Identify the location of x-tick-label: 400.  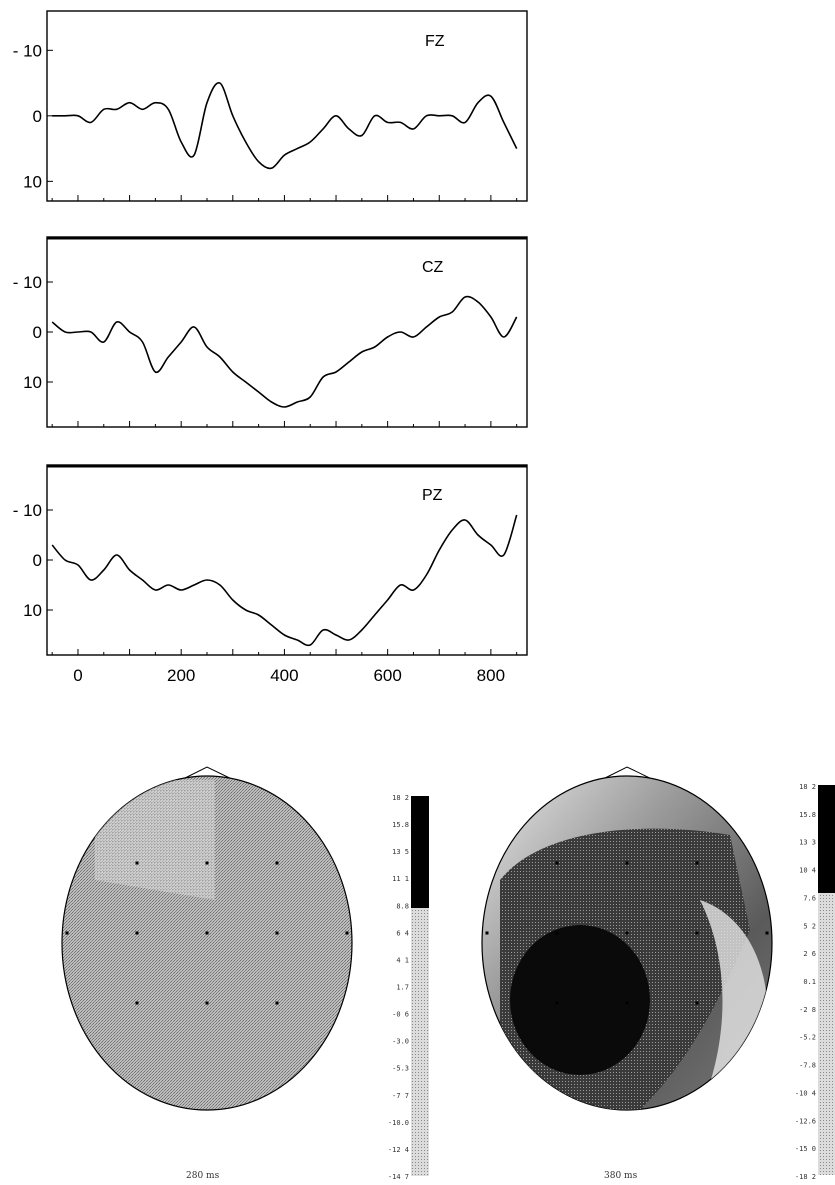
(284, 675).